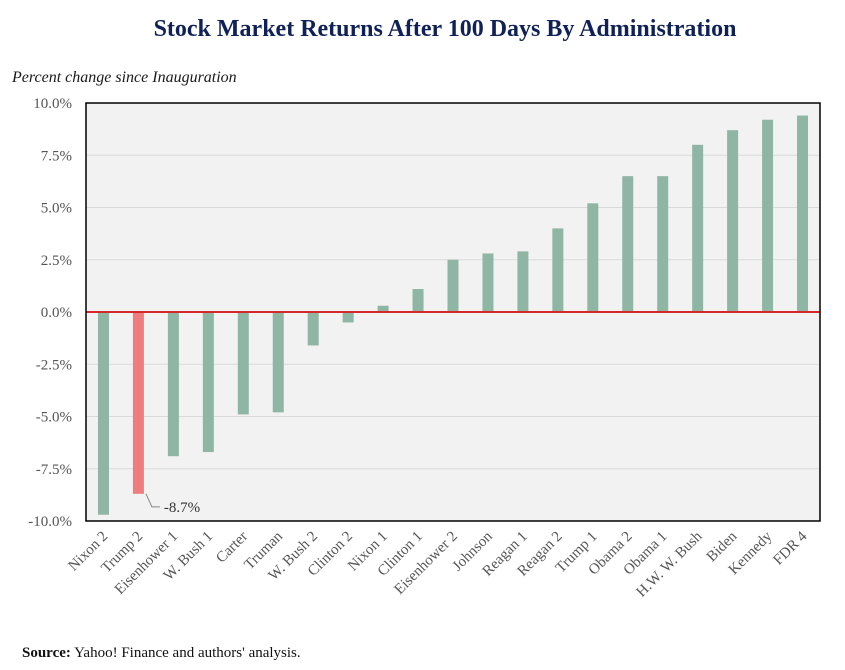 The height and width of the screenshot is (670, 845). I want to click on bar-biden, so click(733, 221).